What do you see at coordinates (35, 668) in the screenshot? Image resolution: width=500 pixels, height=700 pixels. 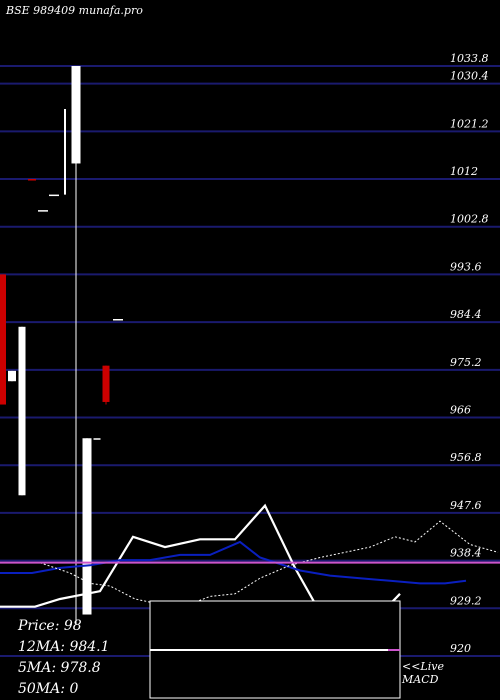 I see `info-label: 5MA` at bounding box center [35, 668].